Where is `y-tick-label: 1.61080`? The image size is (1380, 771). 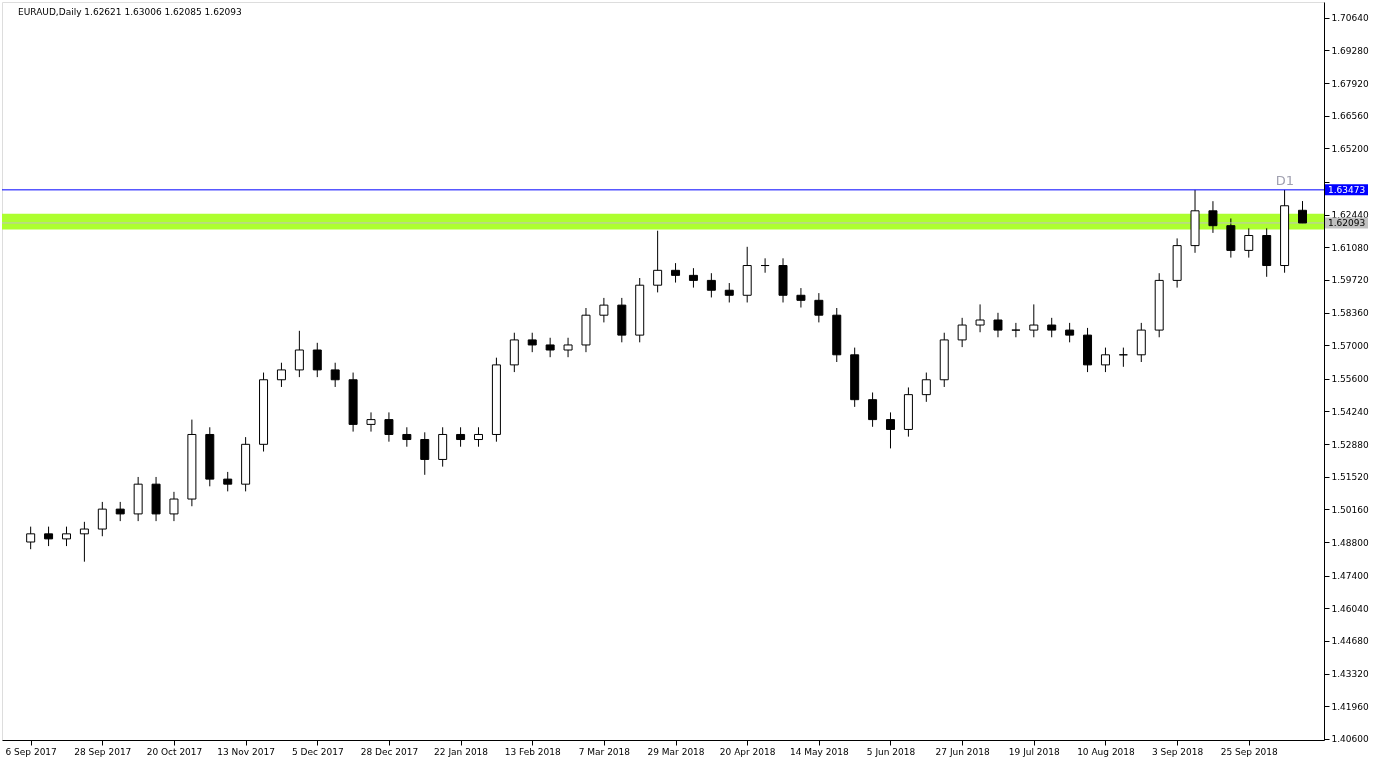 y-tick-label: 1.61080 is located at coordinates (1350, 247).